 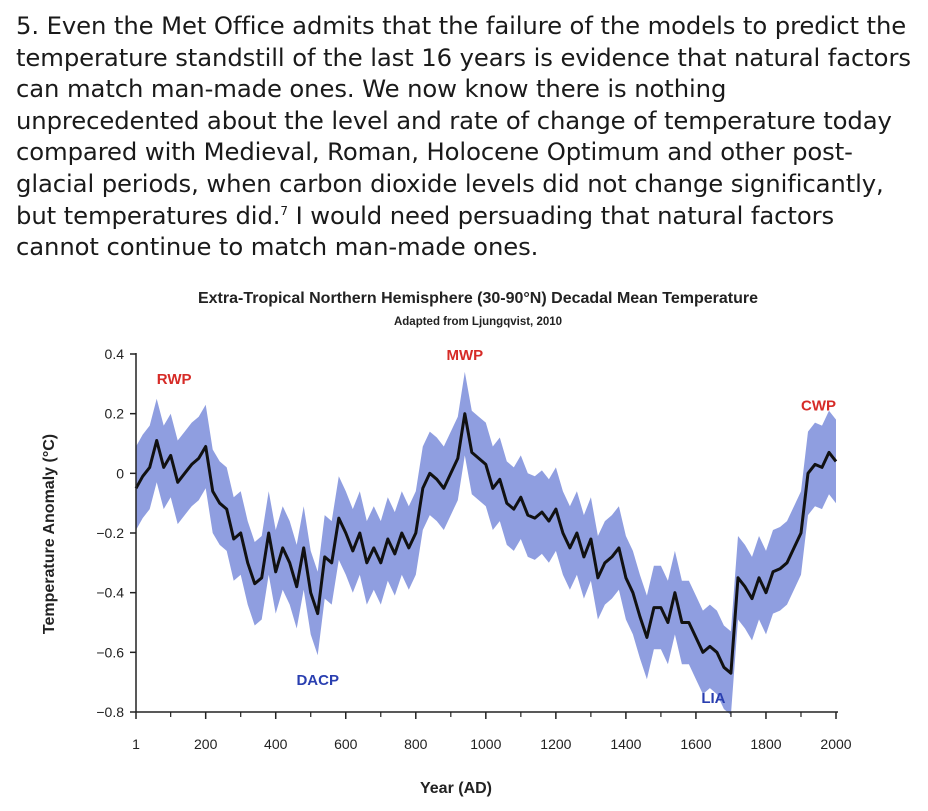 What do you see at coordinates (818, 406) in the screenshot?
I see `era-label-cwp: CWP` at bounding box center [818, 406].